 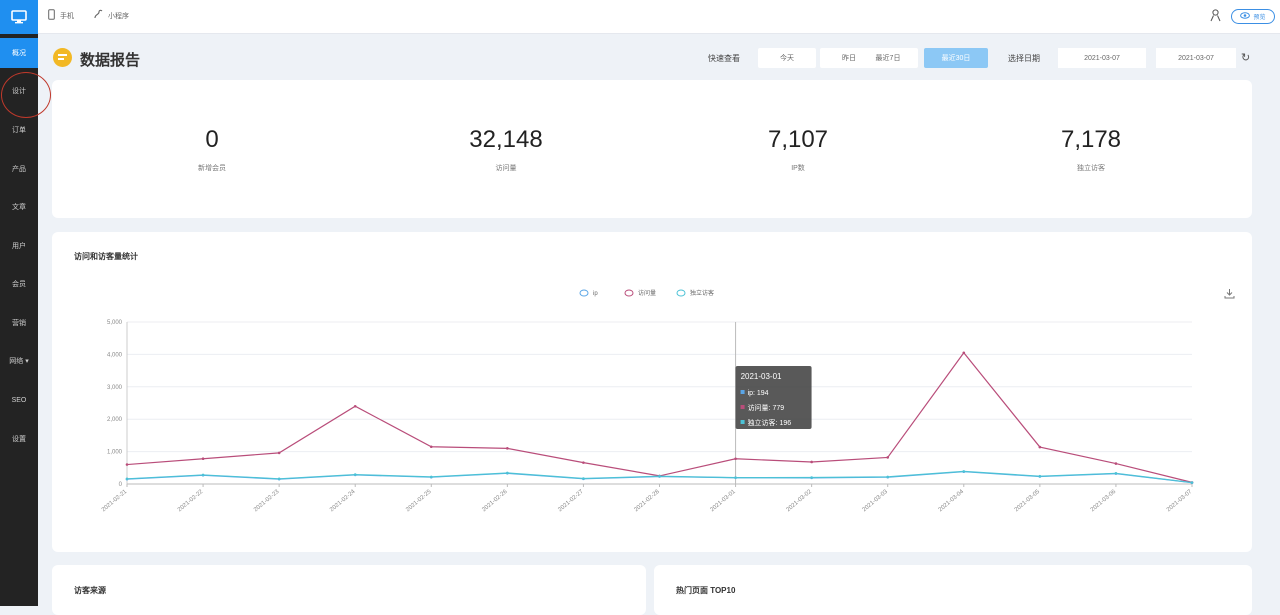 I want to click on tooltip-row: ip: 194, so click(x=758, y=393).